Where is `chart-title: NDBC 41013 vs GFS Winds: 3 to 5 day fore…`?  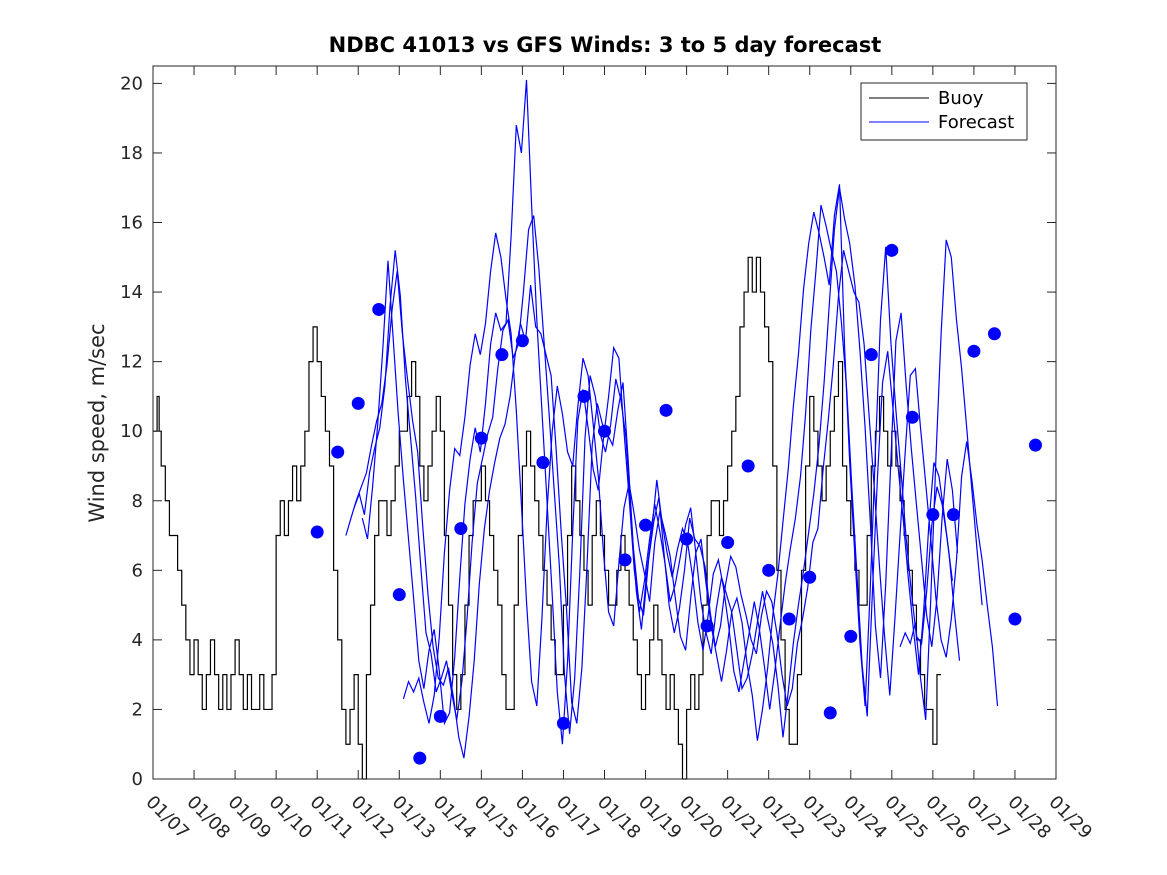 chart-title: NDBC 41013 vs GFS Winds: 3 to 5 day fore… is located at coordinates (605, 45).